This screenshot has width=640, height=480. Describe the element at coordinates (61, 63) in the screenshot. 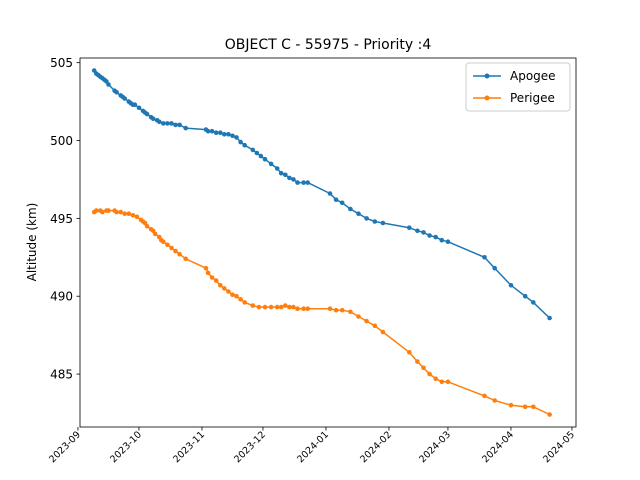

I see `y-tick-label: 505` at that location.